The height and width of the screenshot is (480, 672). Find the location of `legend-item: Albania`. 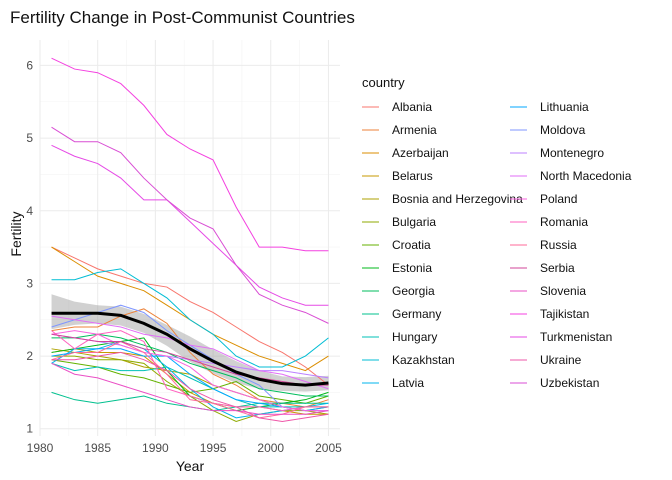

legend-item: Albania is located at coordinates (397, 107).